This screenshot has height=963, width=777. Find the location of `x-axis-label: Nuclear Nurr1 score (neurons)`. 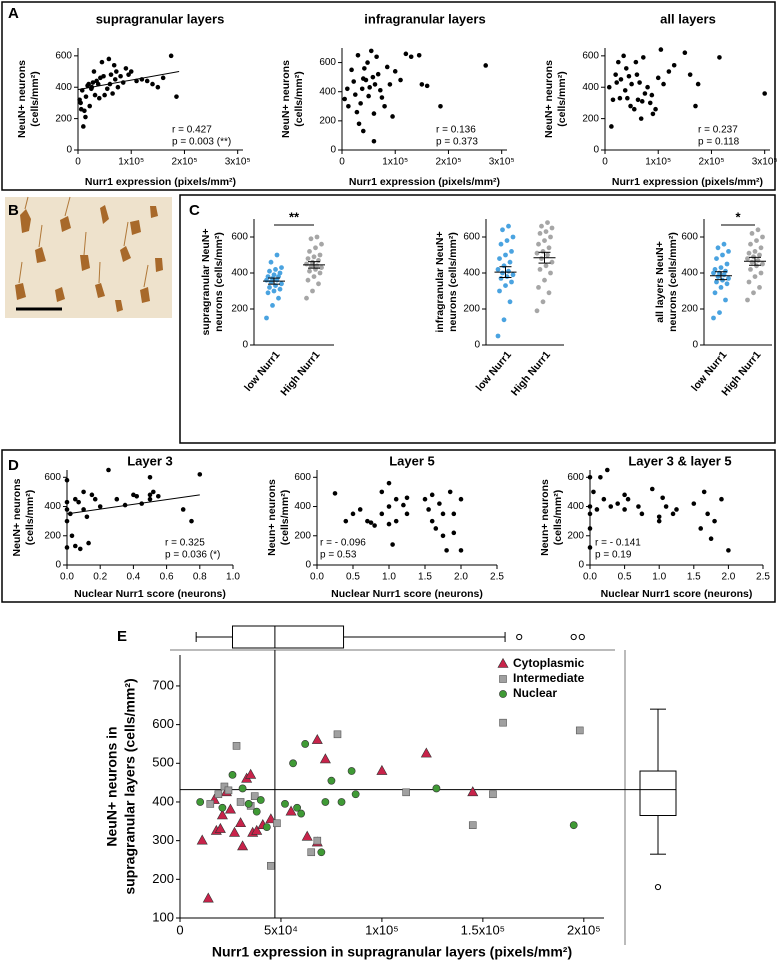

x-axis-label: Nuclear Nurr1 score (neurons) is located at coordinates (407, 594).